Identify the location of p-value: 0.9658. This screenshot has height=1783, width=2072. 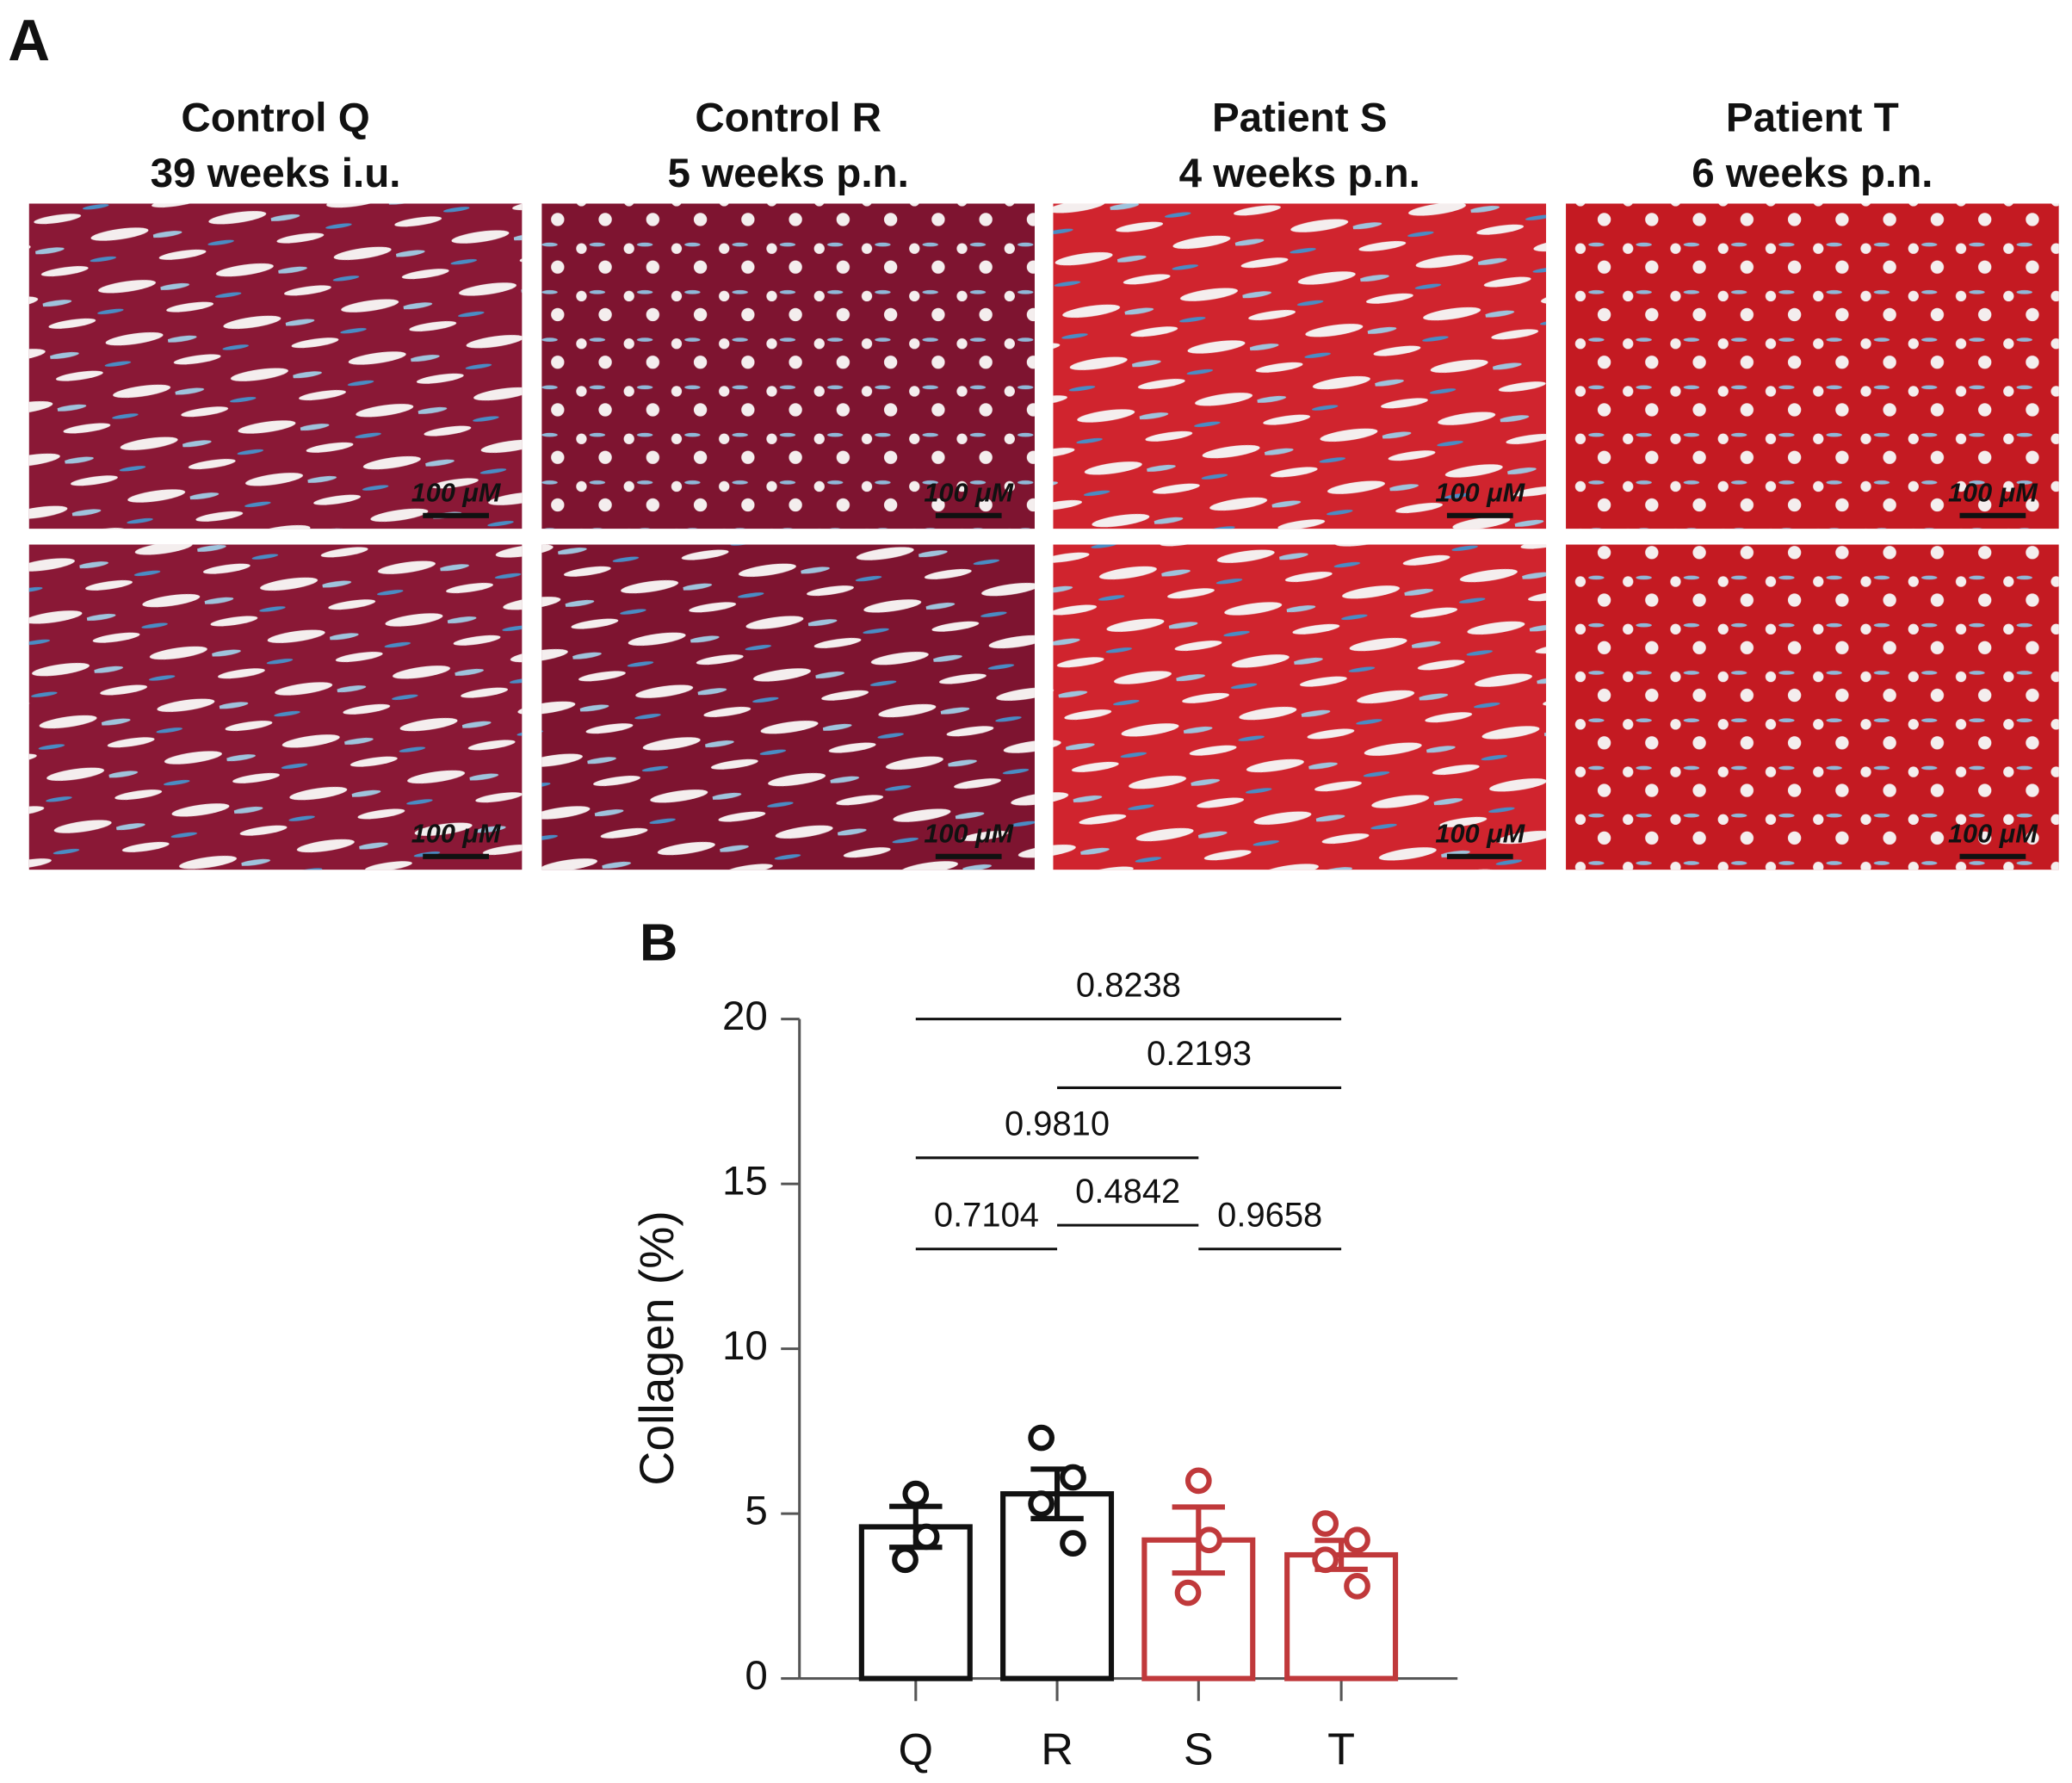
(1269, 1215).